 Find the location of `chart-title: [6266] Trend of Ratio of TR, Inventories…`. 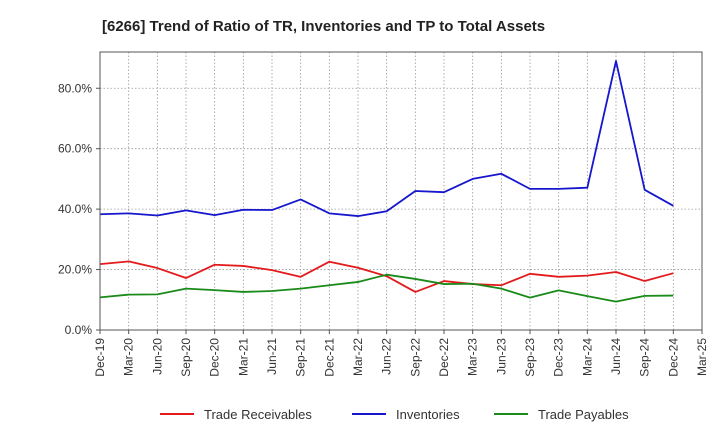

chart-title: [6266] Trend of Ratio of TR, Inventories… is located at coordinates (323, 26).